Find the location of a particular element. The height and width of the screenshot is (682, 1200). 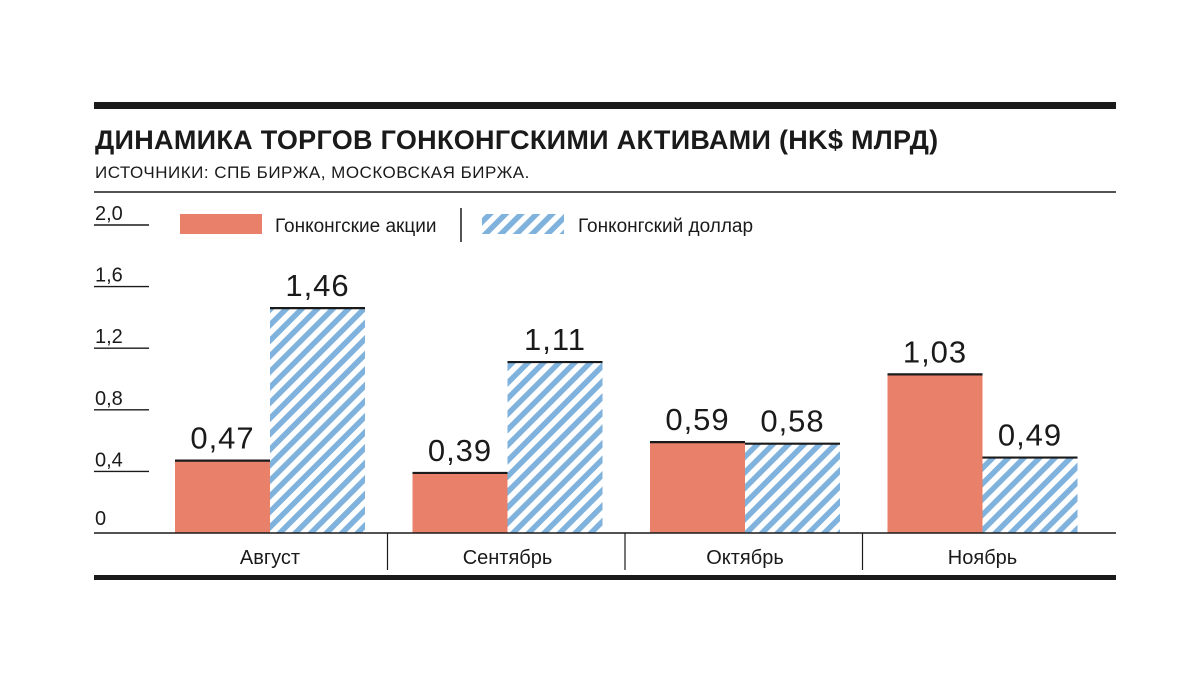

legend-label-dollar: Гонконгский доллар is located at coordinates (665, 226).